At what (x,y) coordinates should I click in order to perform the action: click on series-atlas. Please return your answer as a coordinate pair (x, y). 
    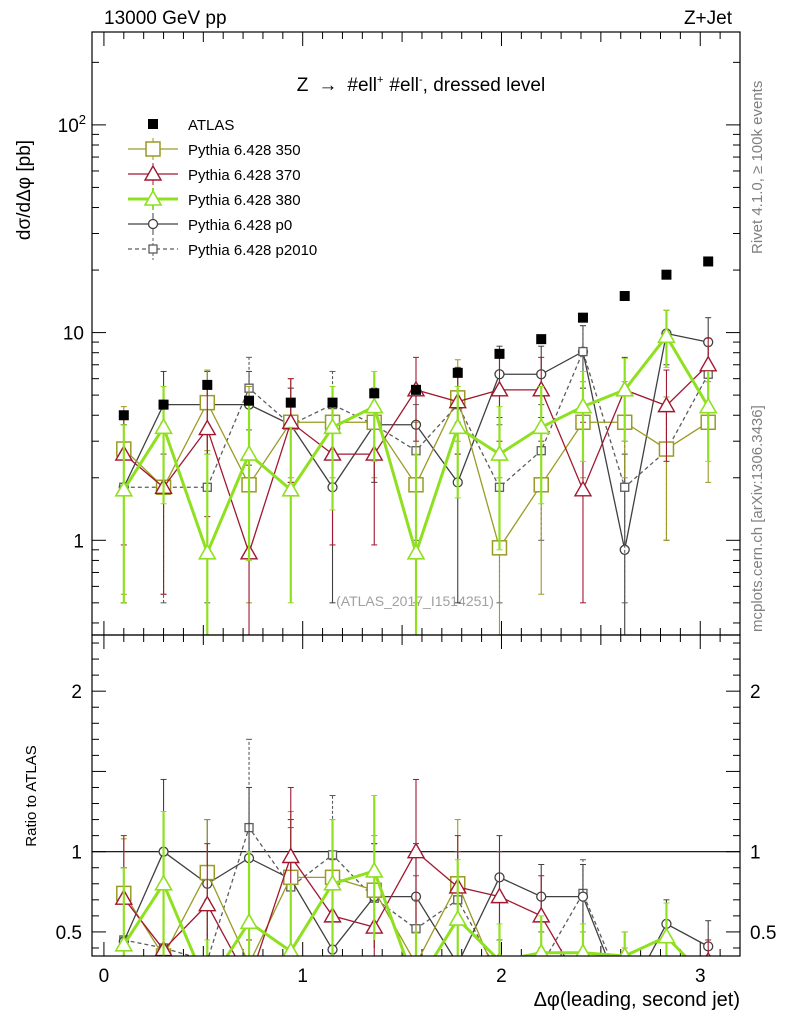
    Looking at the image, I should click on (416, 338).